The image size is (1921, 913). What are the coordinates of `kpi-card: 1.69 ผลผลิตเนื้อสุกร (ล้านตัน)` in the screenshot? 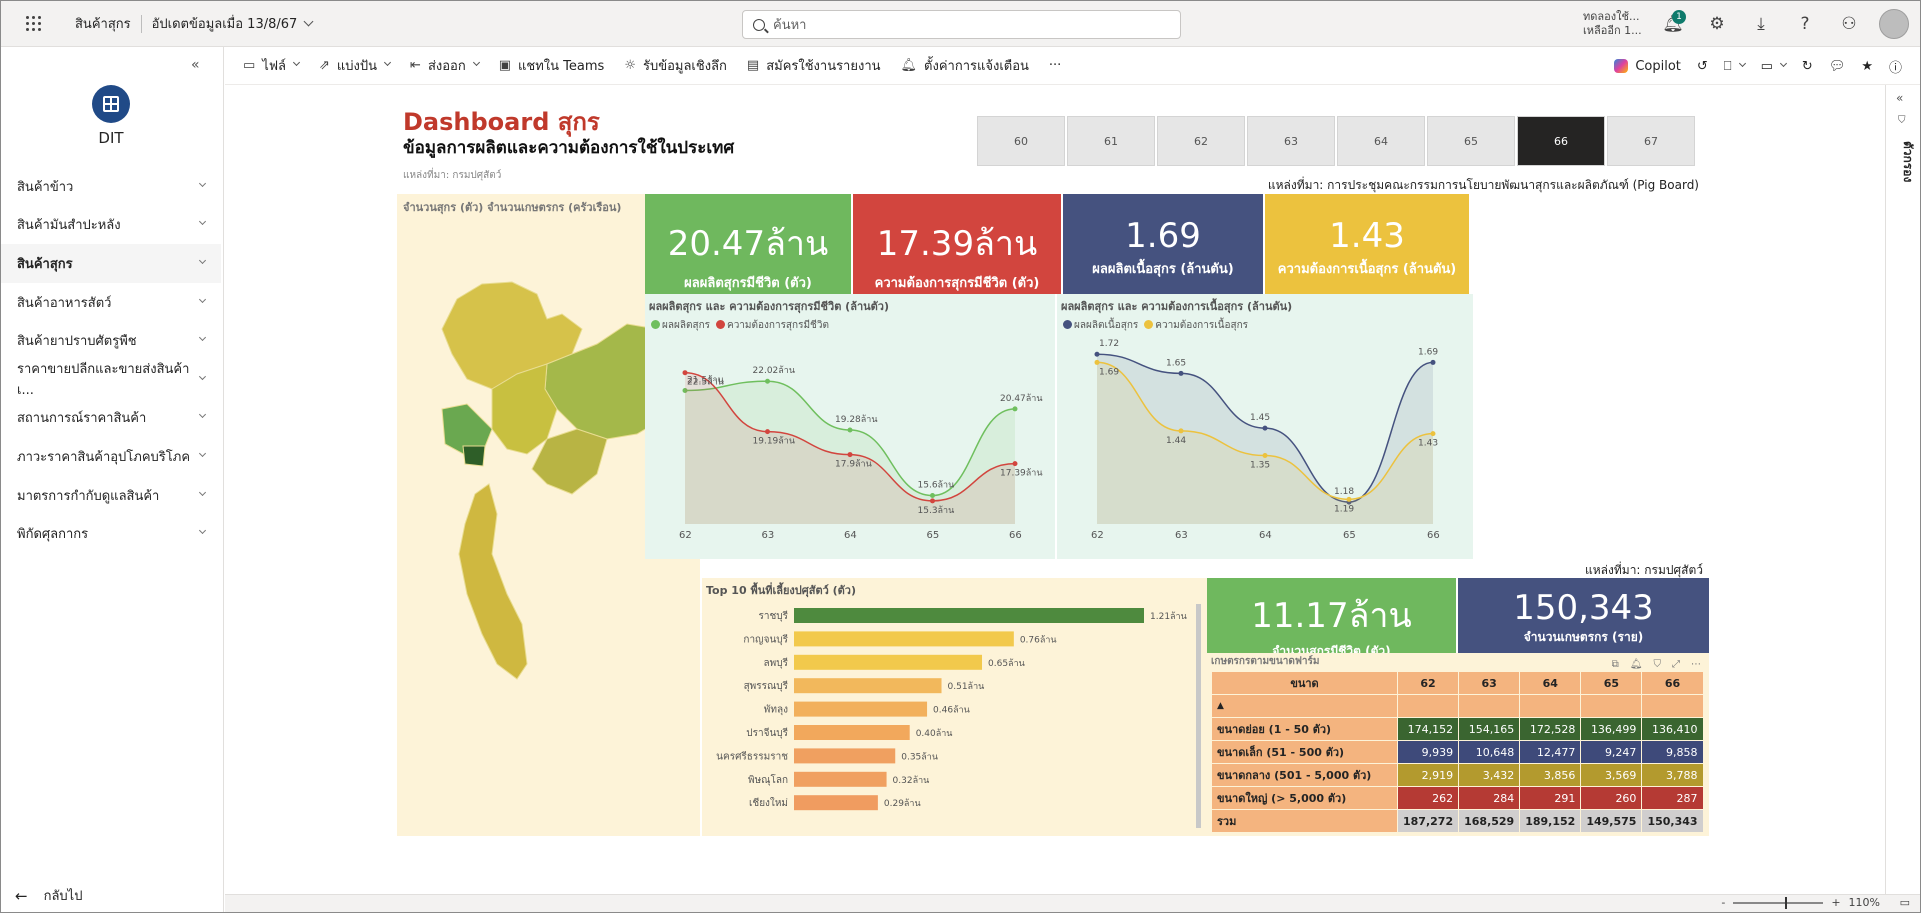 It's located at (1163, 244).